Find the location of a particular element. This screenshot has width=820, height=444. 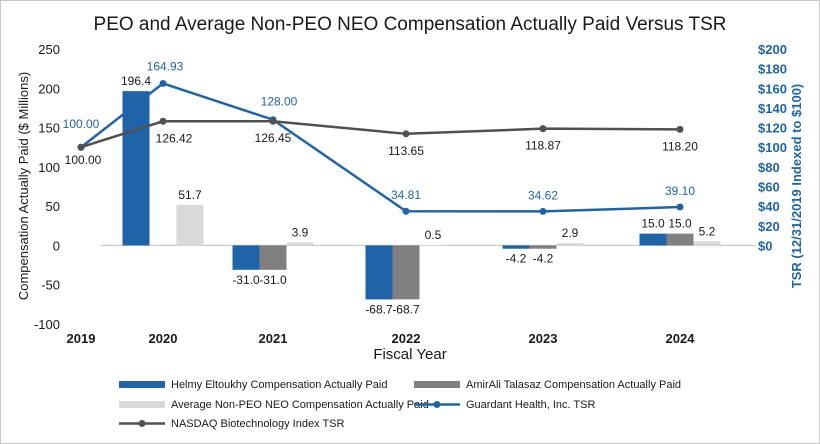

line-data-label: 126.42 is located at coordinates (174, 138).